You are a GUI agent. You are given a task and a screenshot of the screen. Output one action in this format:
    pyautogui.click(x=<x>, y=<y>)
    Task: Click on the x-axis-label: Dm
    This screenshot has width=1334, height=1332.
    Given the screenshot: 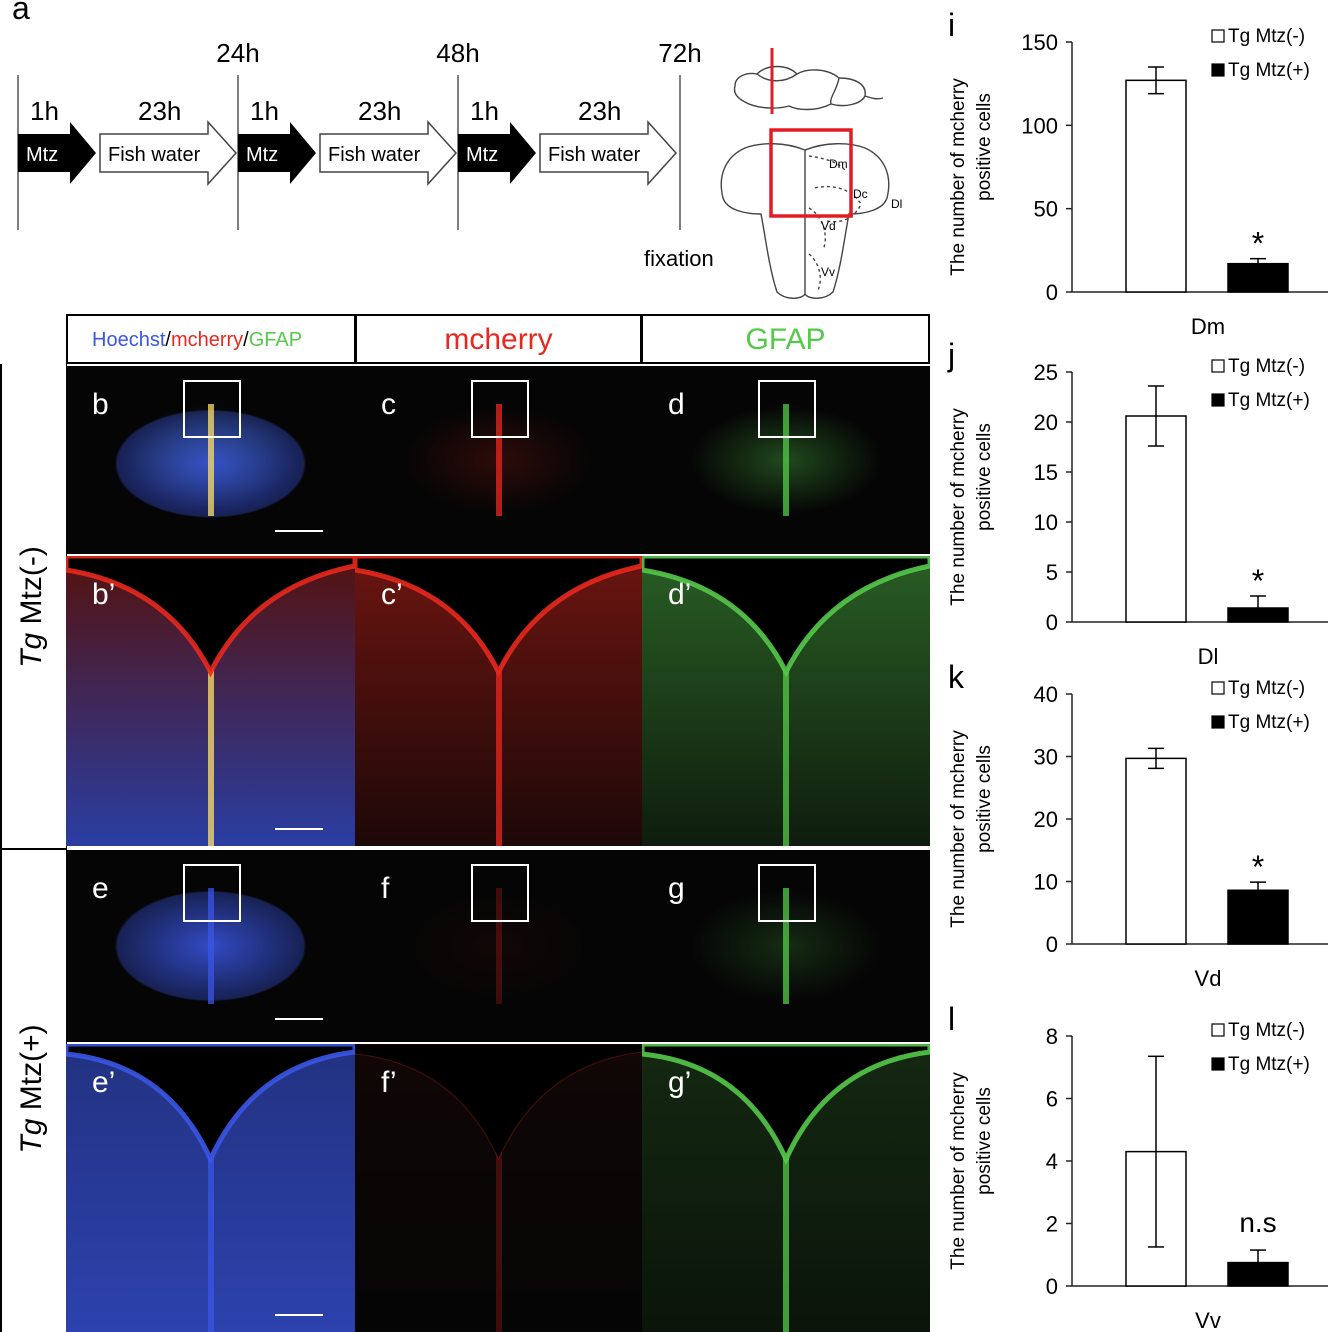 What is the action you would take?
    pyautogui.click(x=1208, y=326)
    